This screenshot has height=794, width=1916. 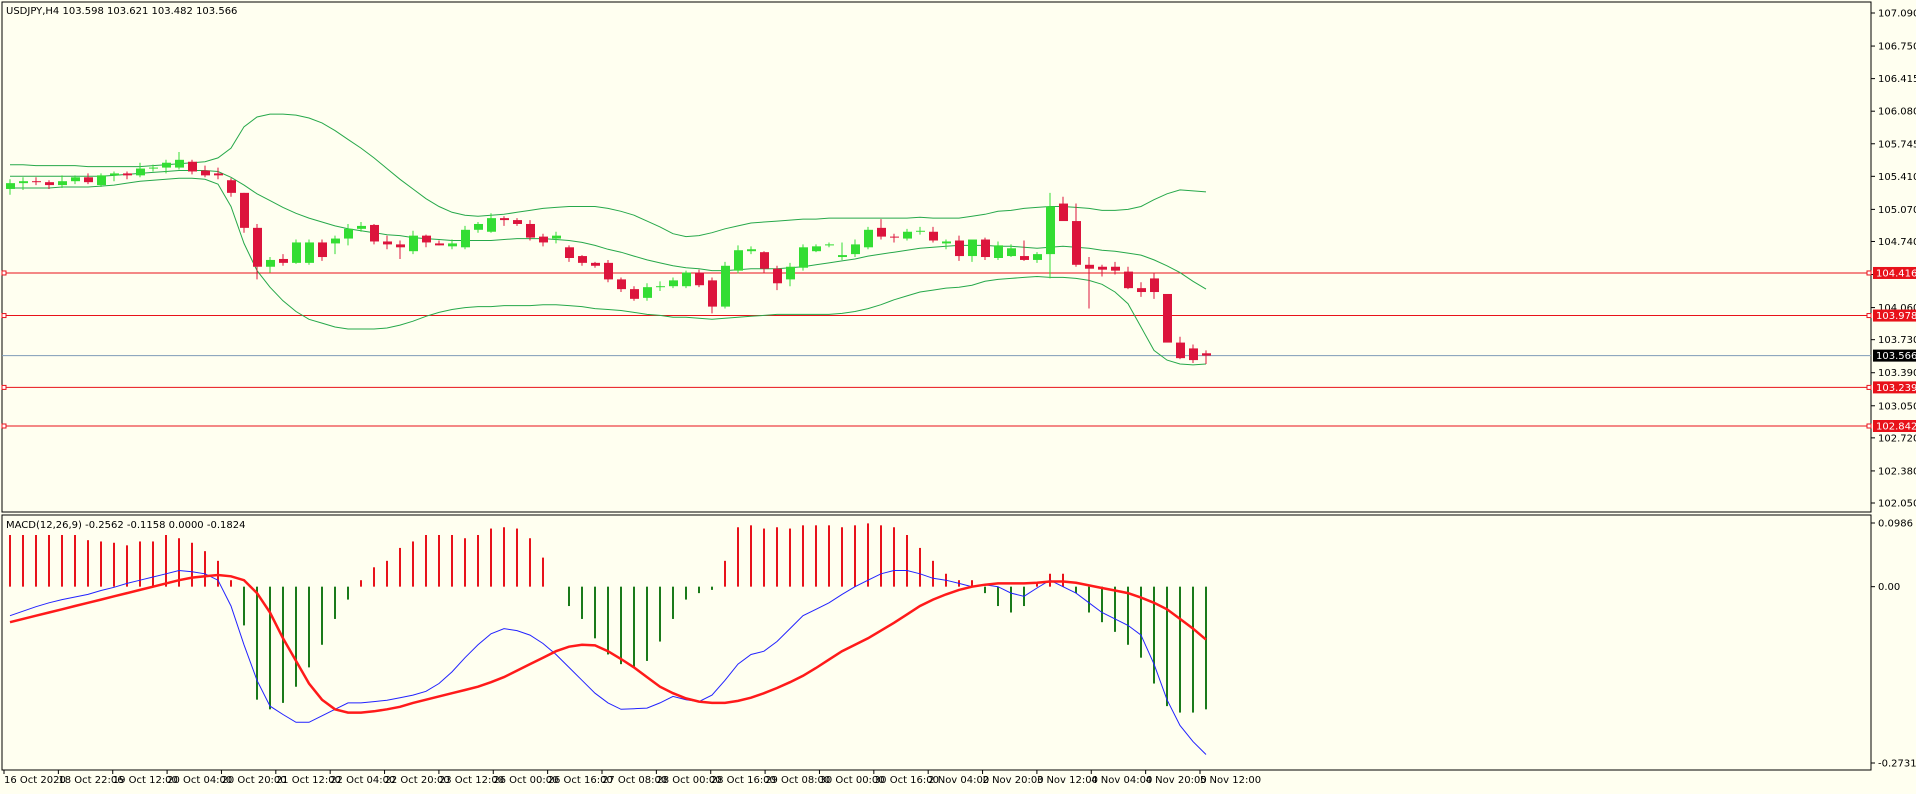 I want to click on current-price-label: 103.566, so click(x=1896, y=356).